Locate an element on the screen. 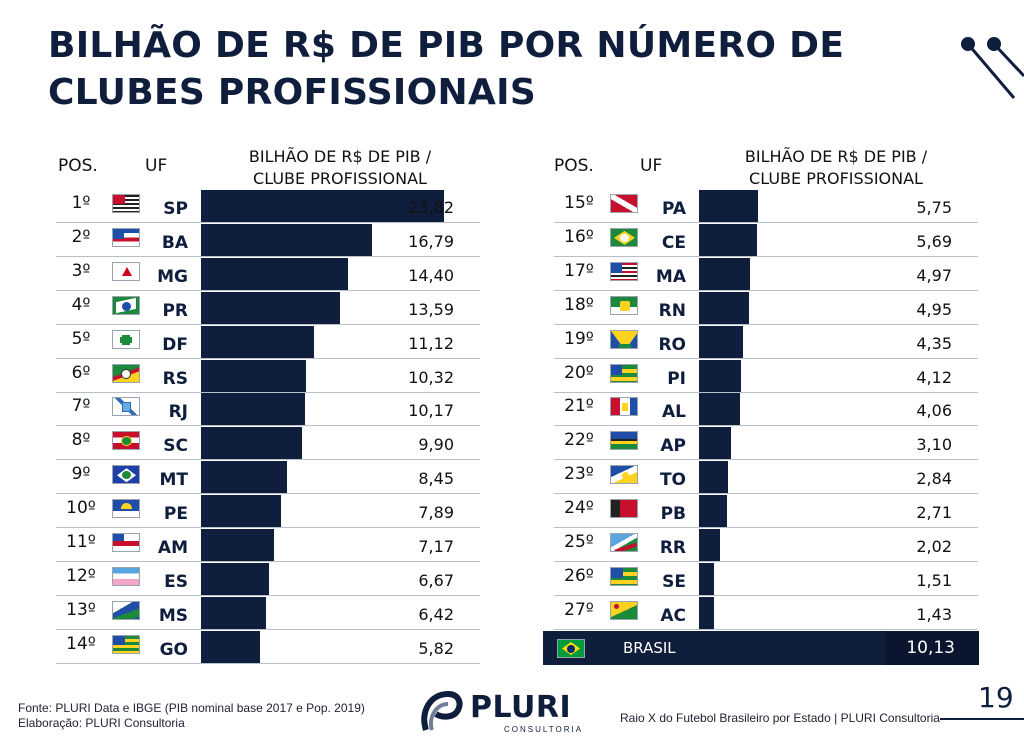  value-label: 4,97 is located at coordinates (934, 275).